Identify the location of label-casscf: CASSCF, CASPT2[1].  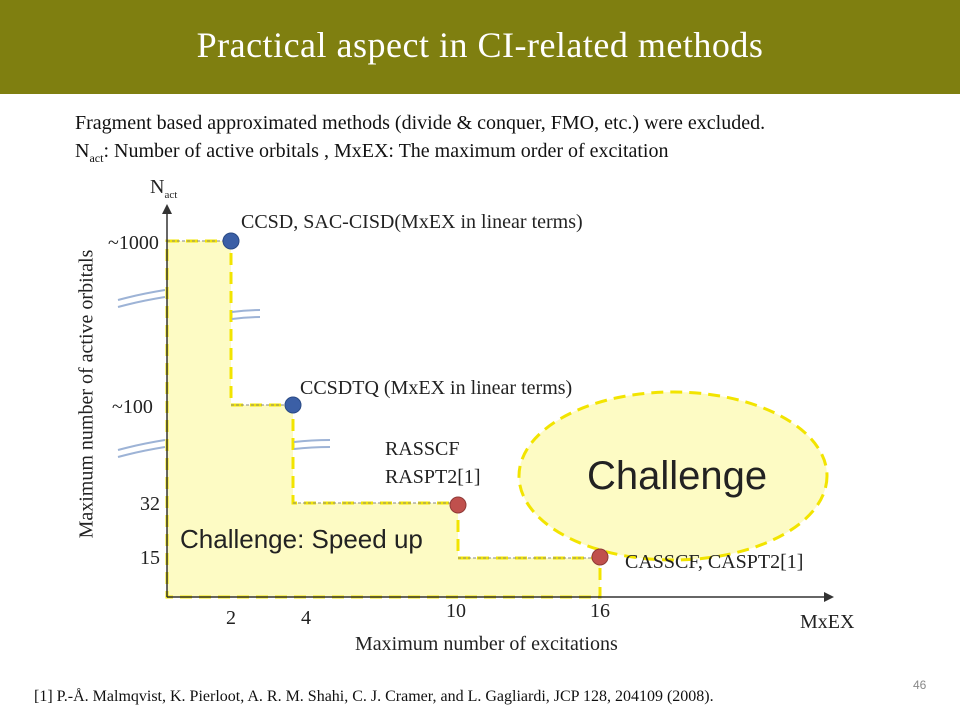
(714, 562).